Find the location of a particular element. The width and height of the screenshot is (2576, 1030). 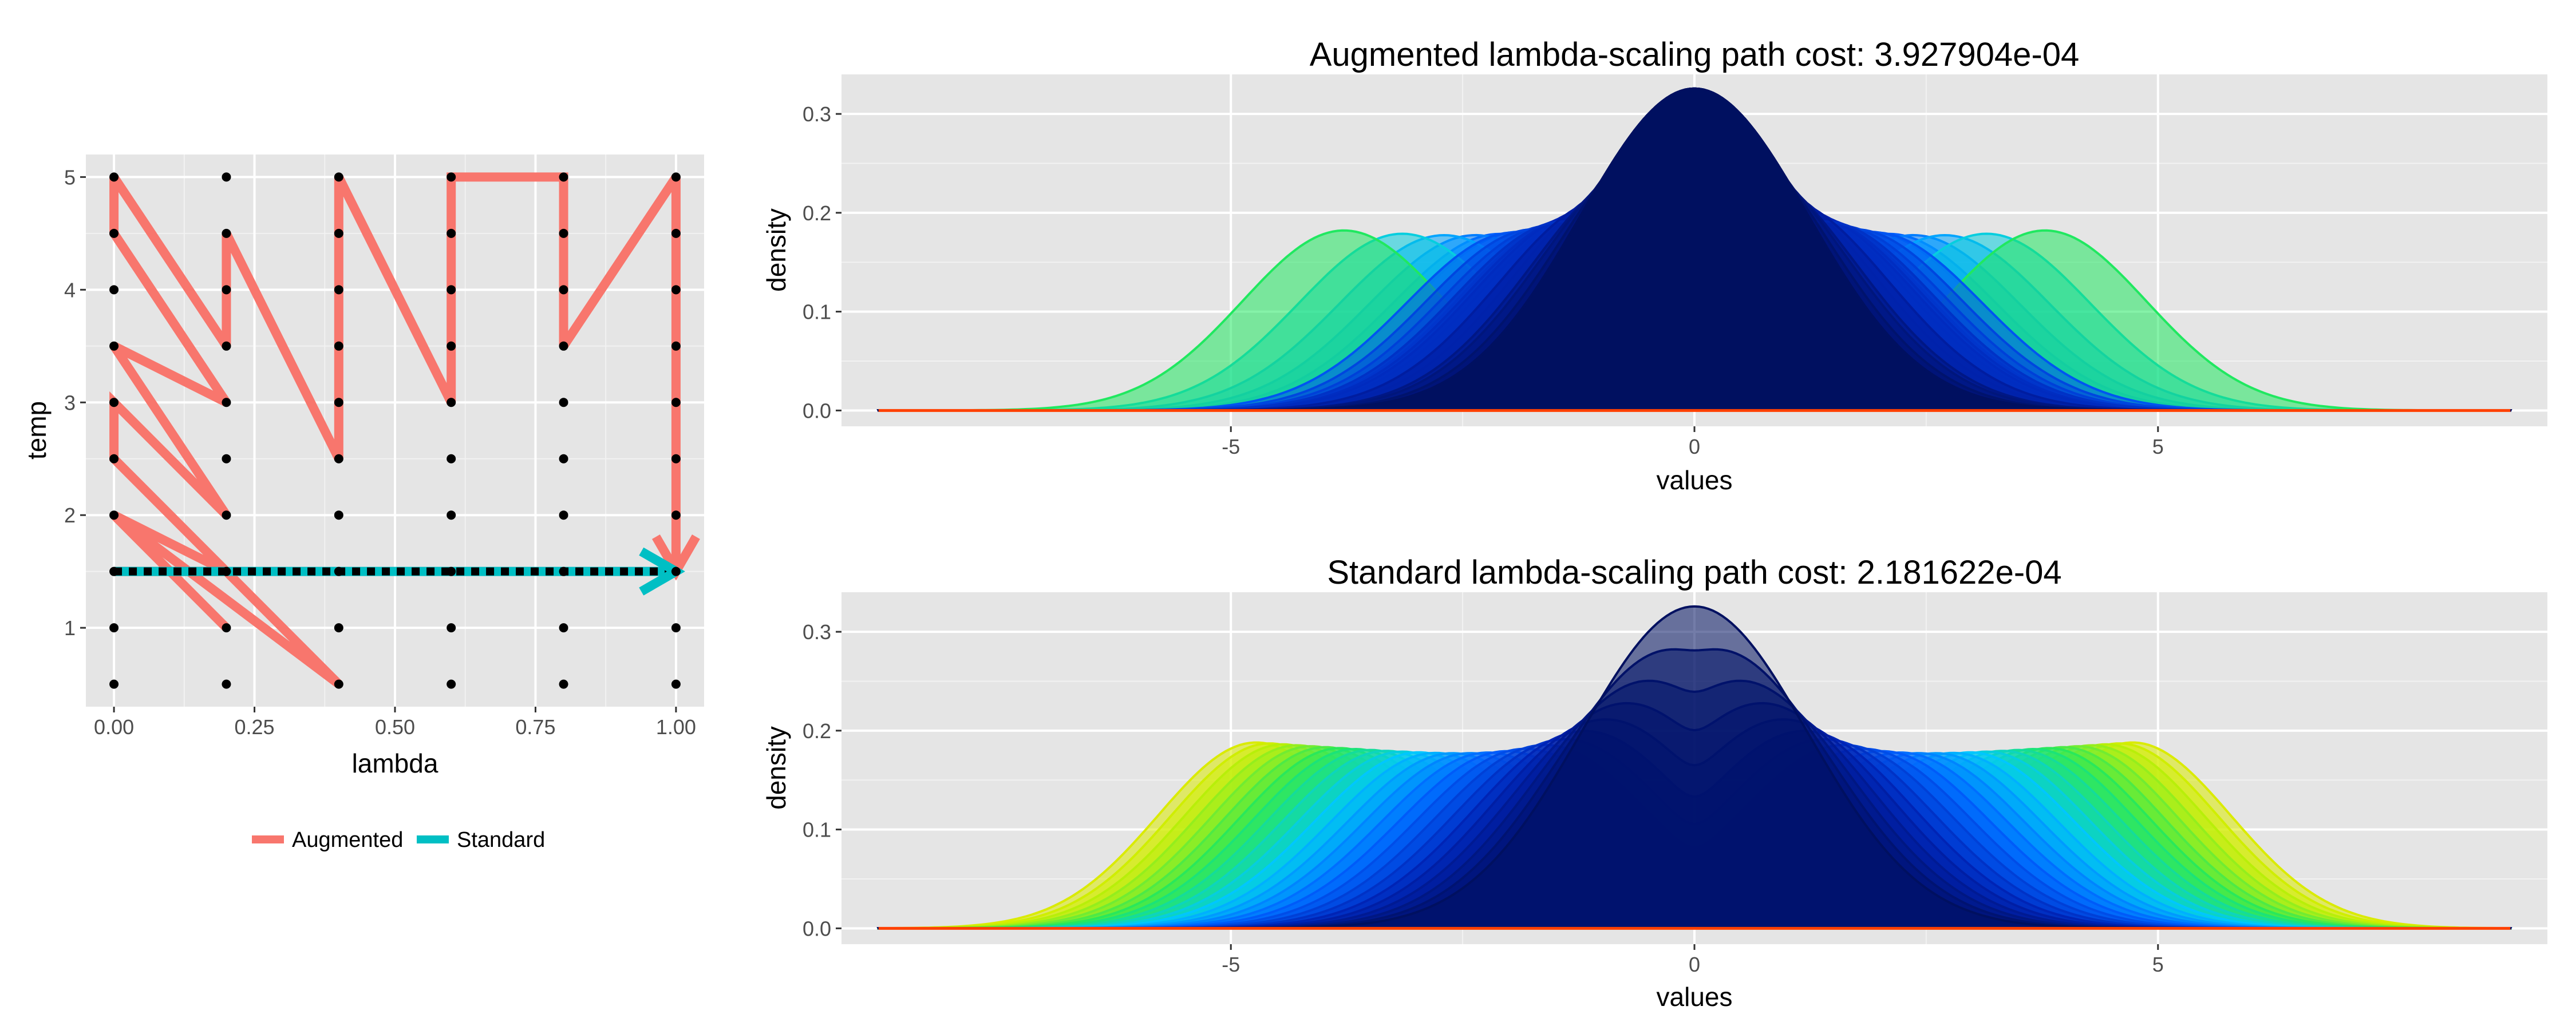

path-plot-x-ticks: 0.00 0.25 0.50 0.75 1.00 is located at coordinates (395, 723).